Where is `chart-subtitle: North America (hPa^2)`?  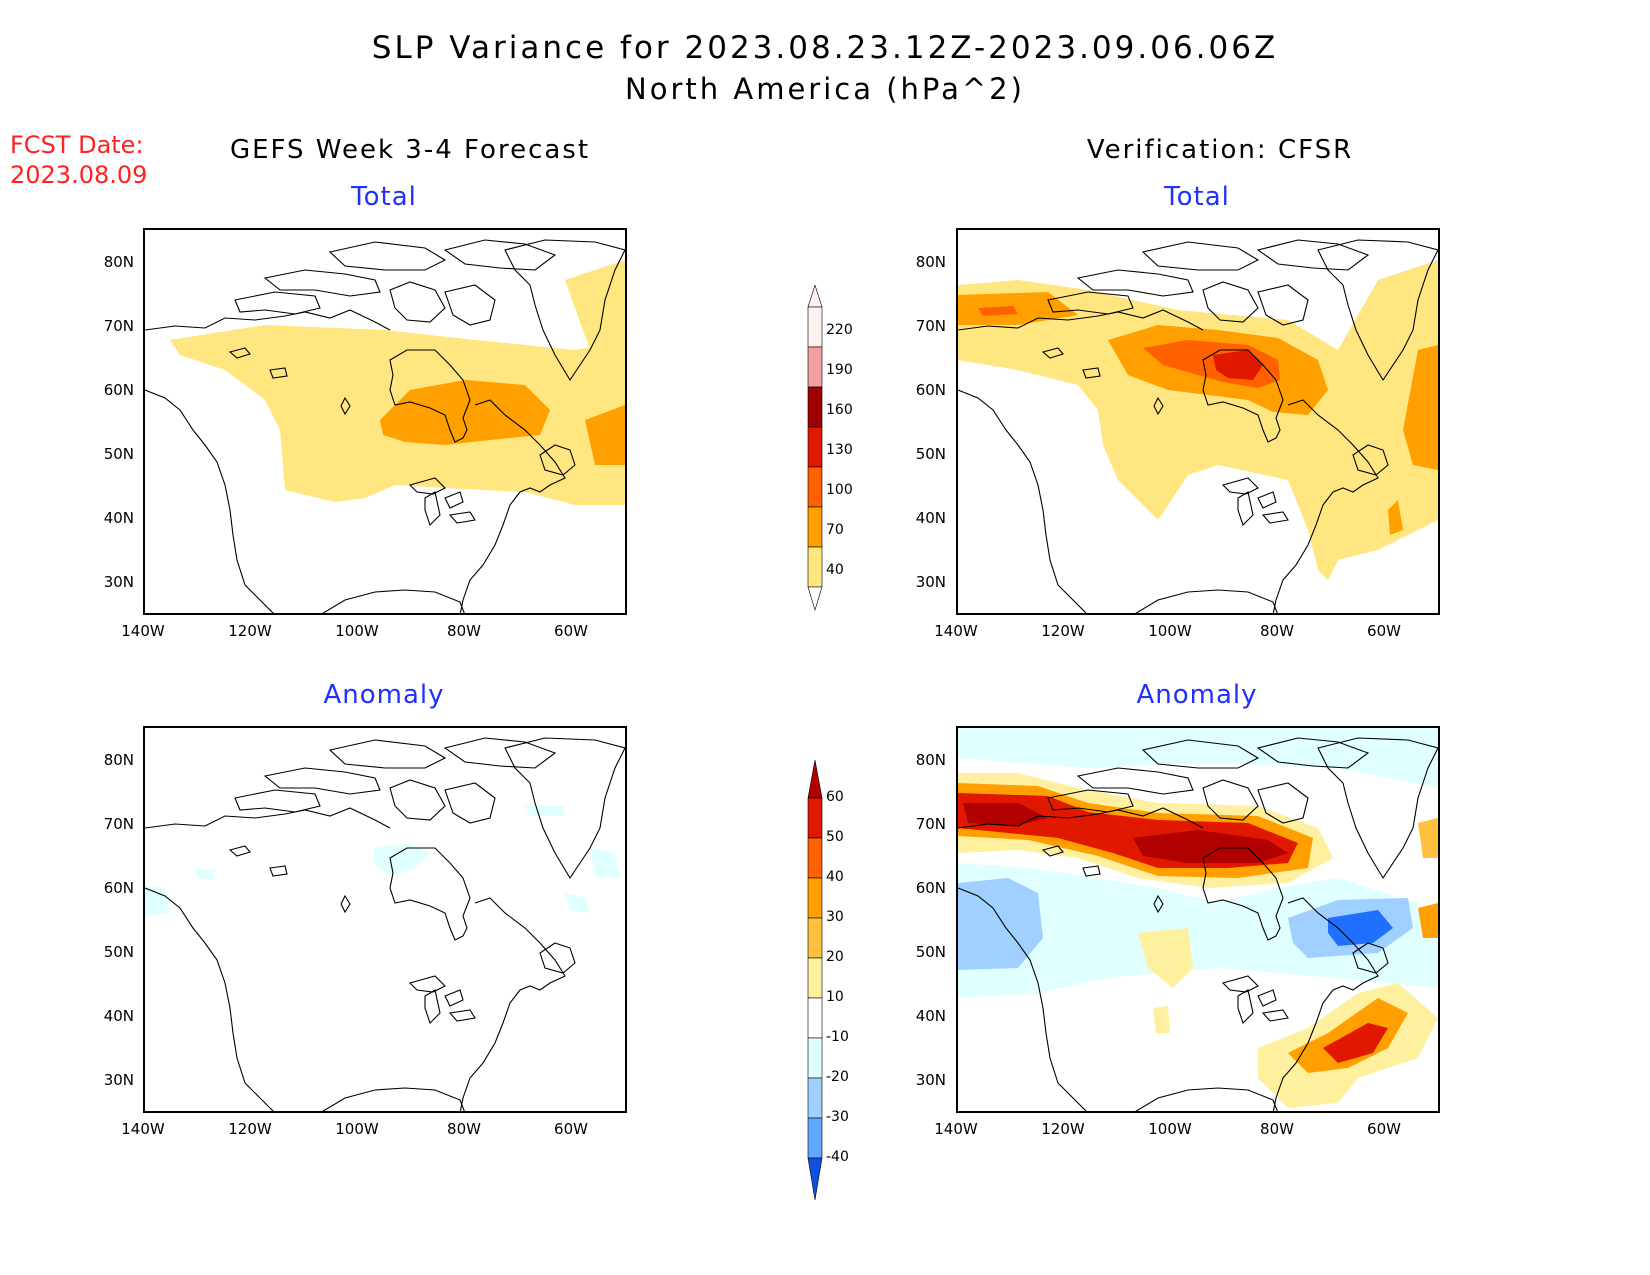
chart-subtitle: North America (hPa^2) is located at coordinates (825, 89).